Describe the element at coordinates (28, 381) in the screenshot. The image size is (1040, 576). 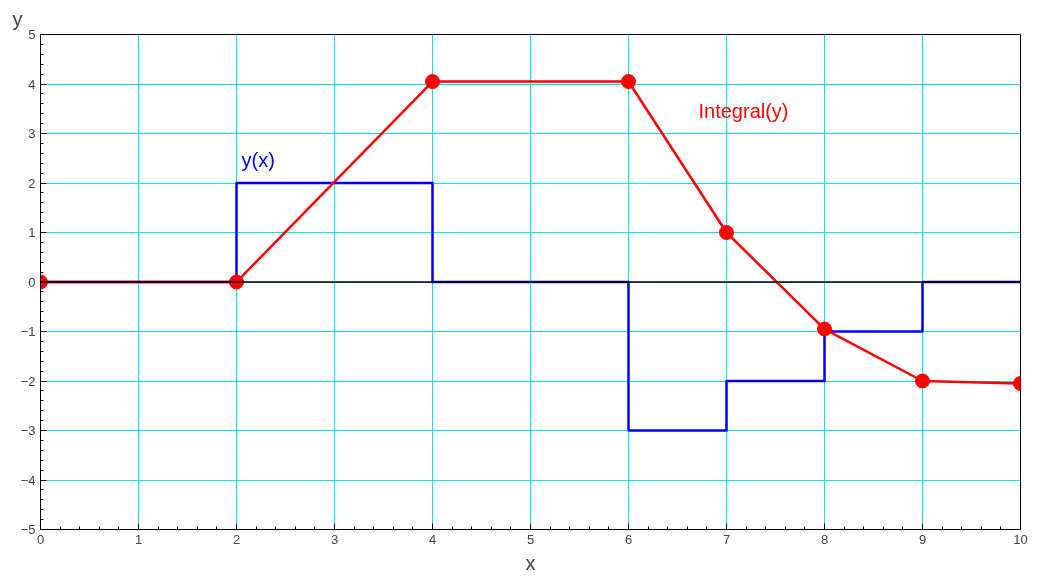
I see `y-tick-label: −2` at that location.